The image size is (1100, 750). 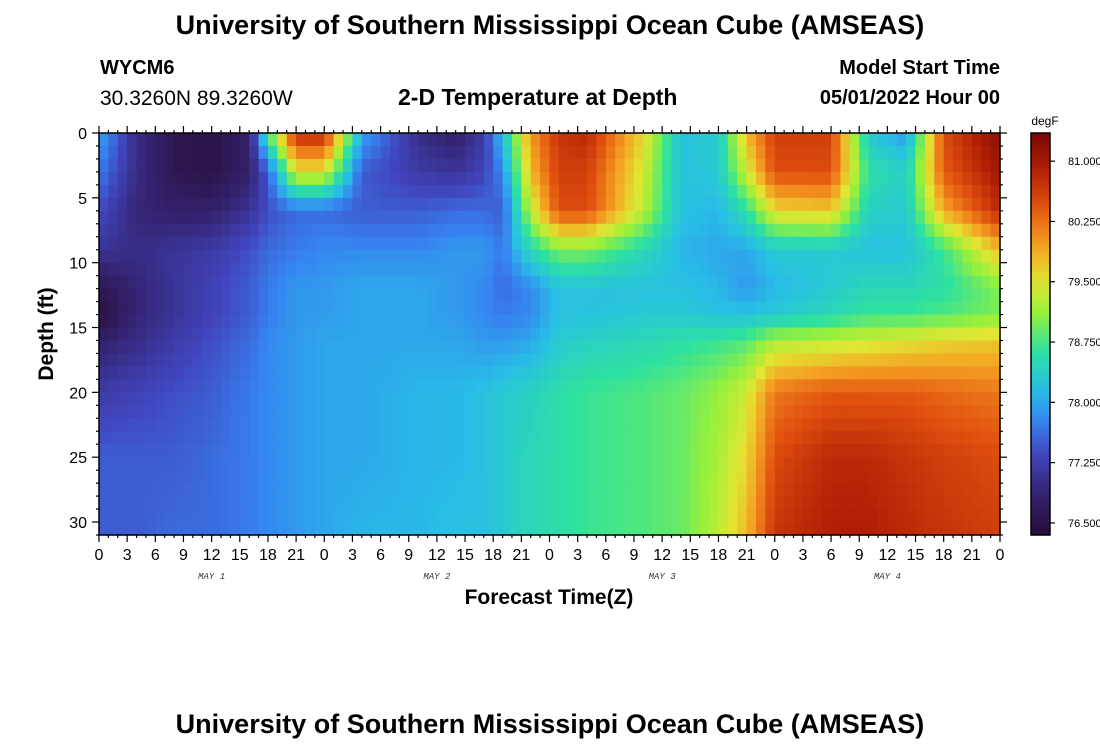 I want to click on y-axis-label: Depth (ft), so click(x=46, y=333).